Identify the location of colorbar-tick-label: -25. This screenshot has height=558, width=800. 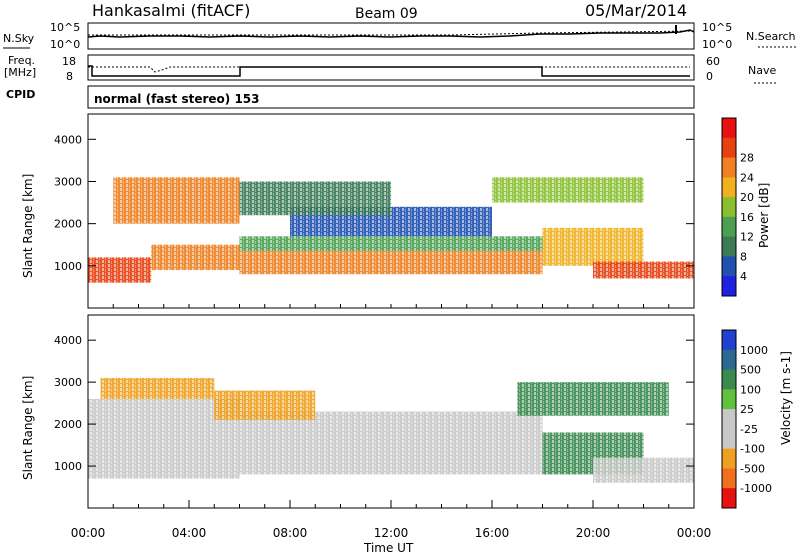
(749, 429).